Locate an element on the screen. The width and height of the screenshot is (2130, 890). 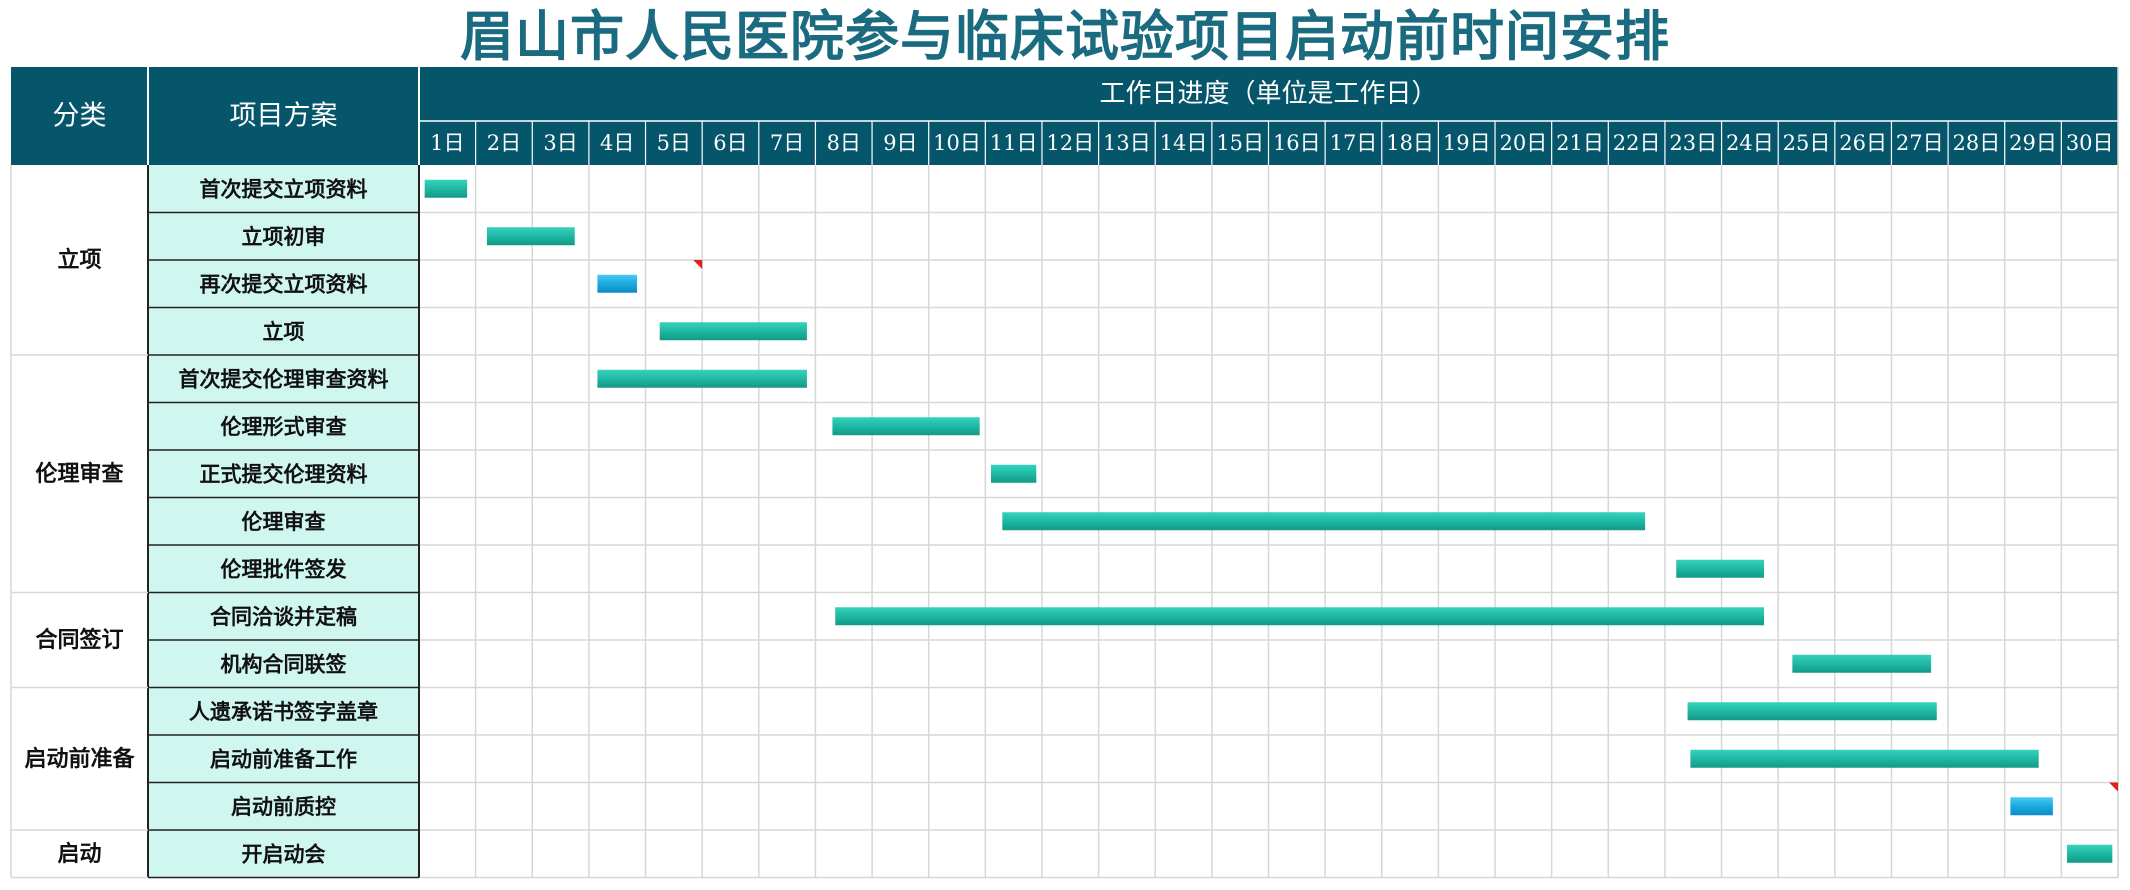
day-label: 26日 is located at coordinates (1863, 143).